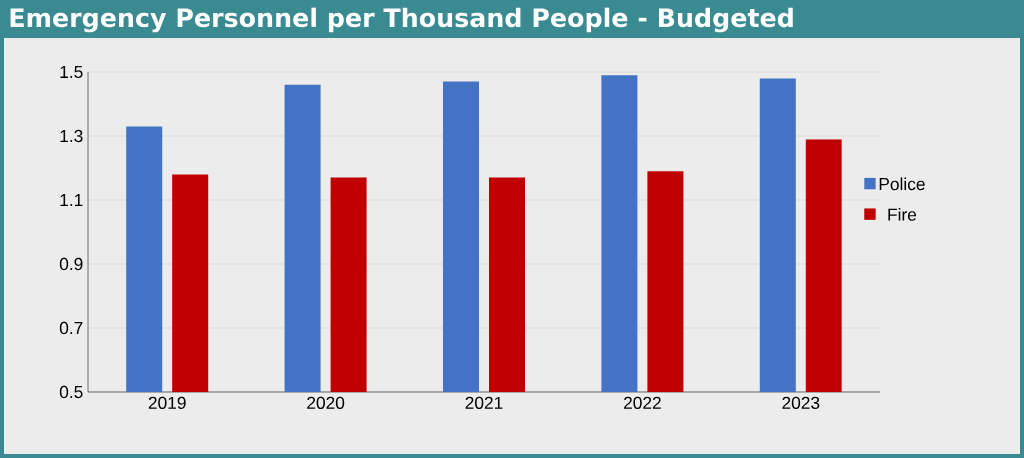 Image resolution: width=1024 pixels, height=458 pixels. I want to click on legend-label: Police, so click(902, 184).